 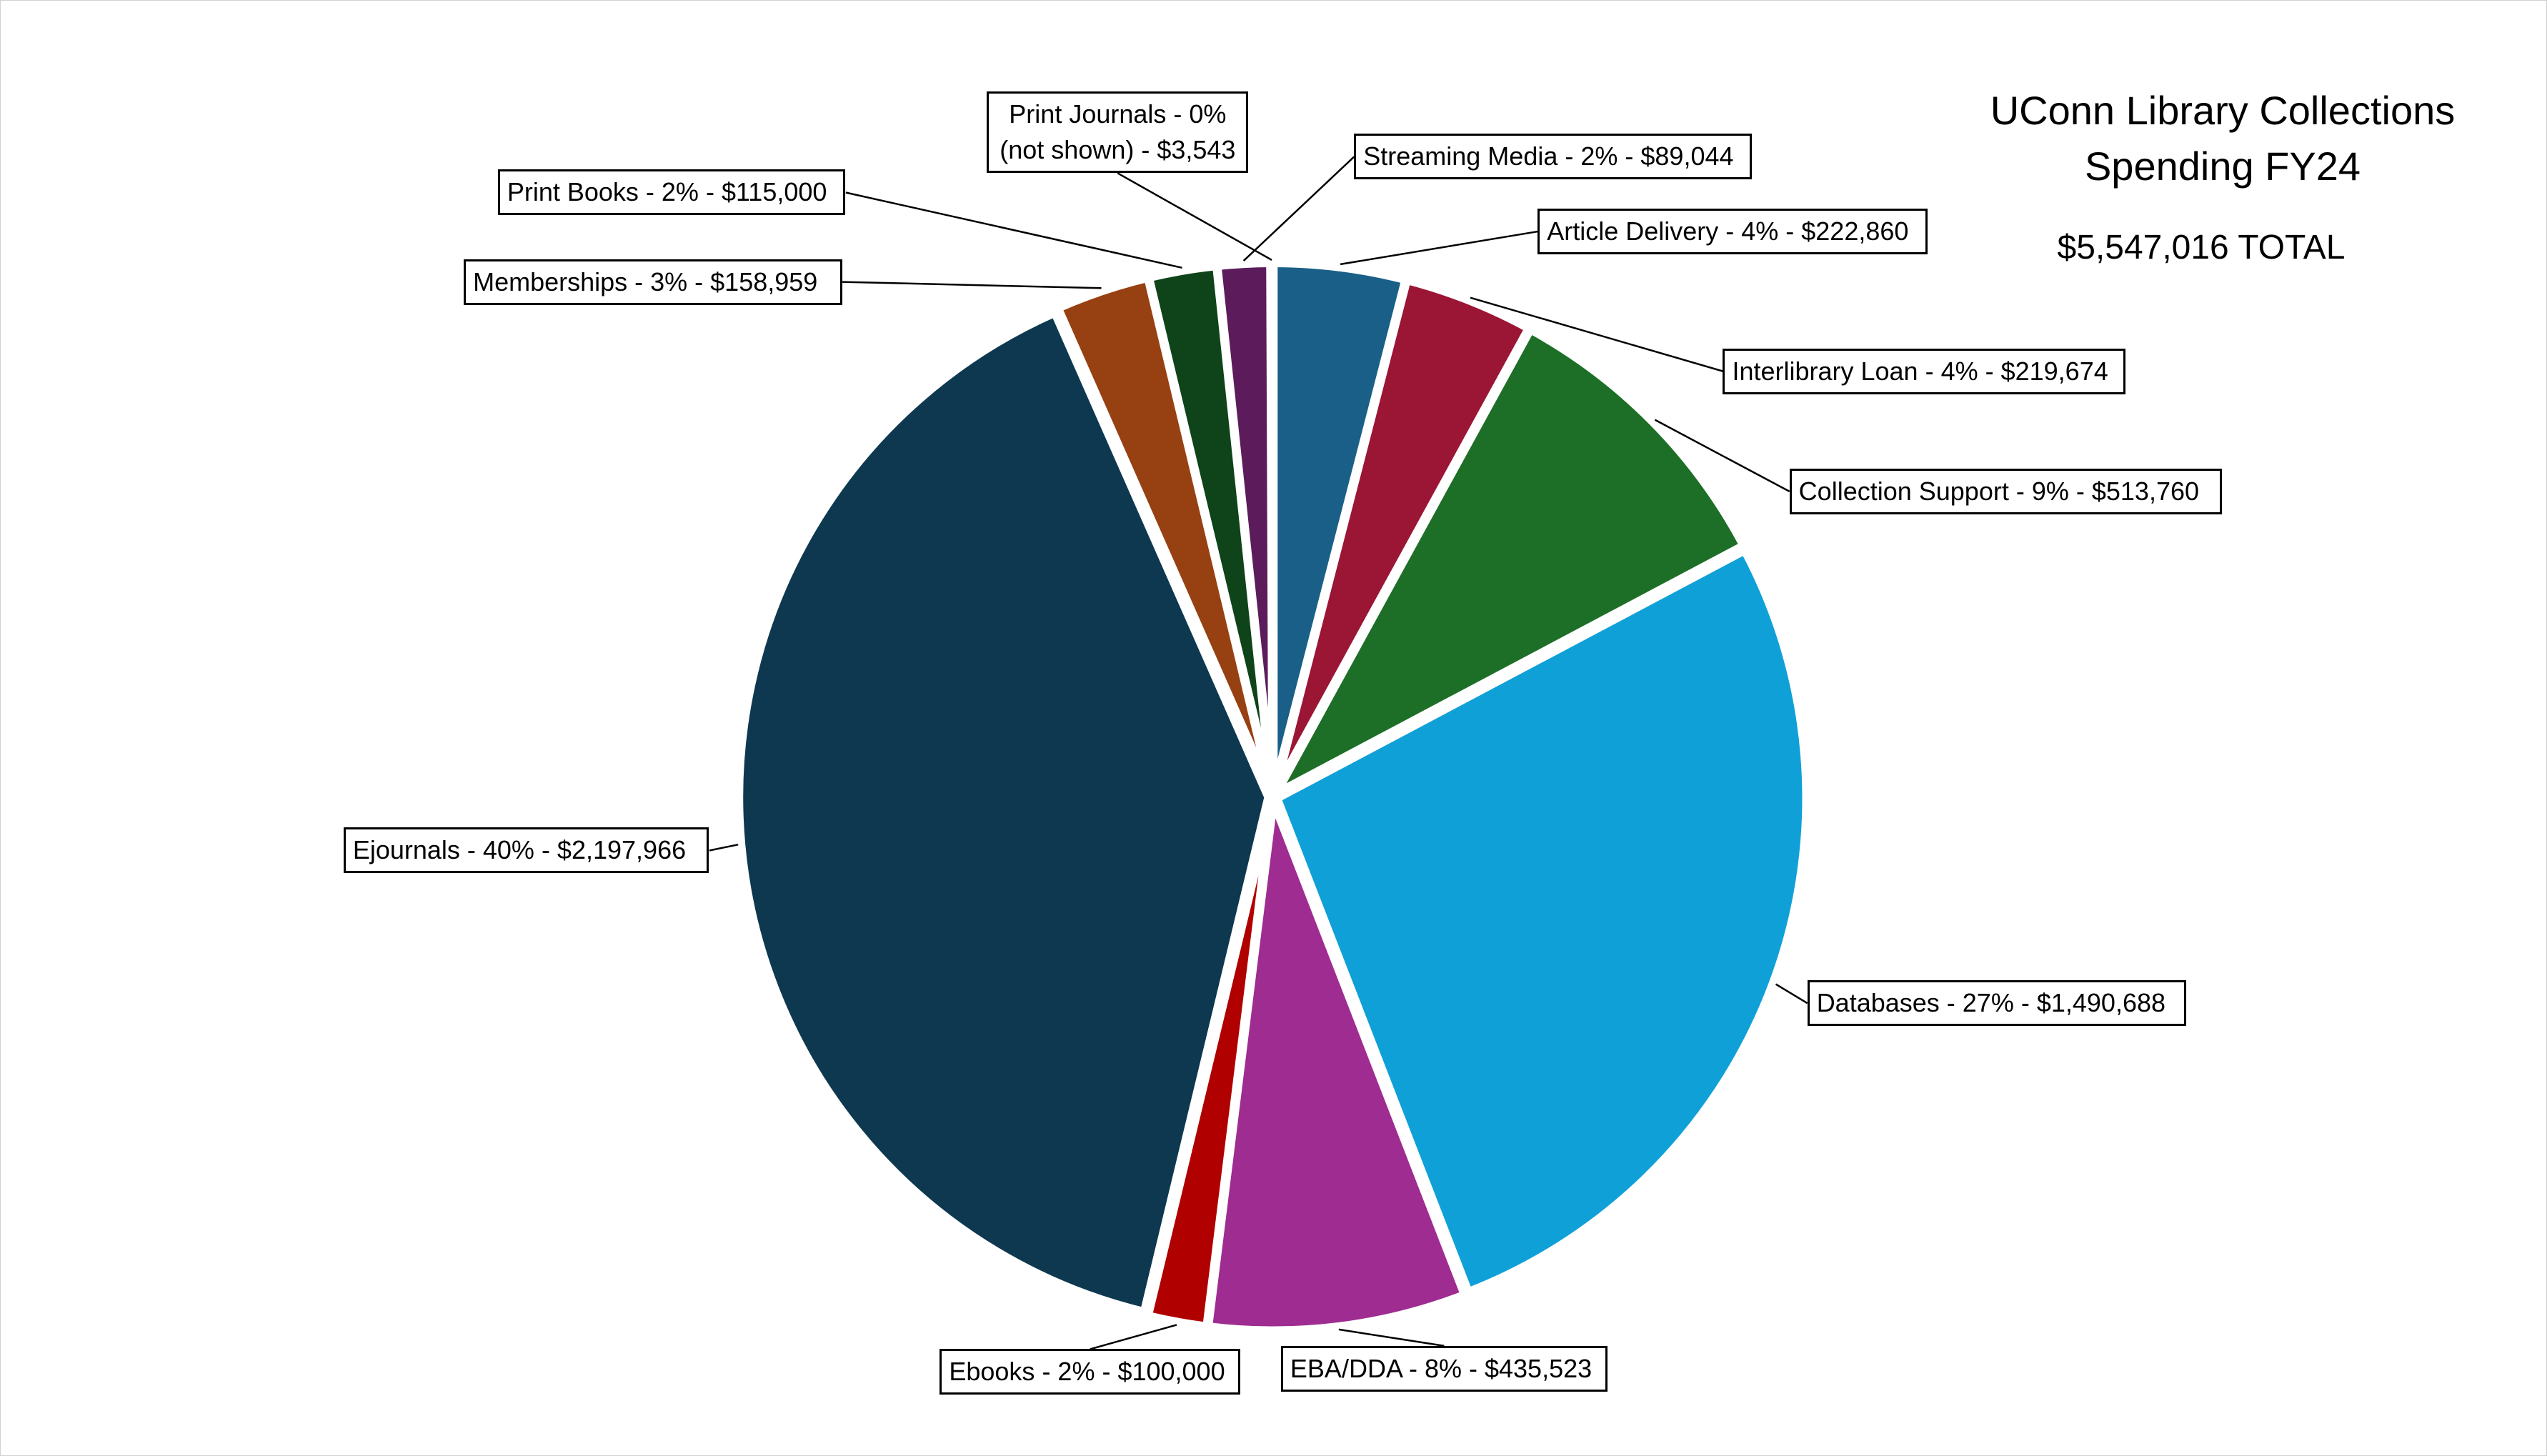 What do you see at coordinates (526, 851) in the screenshot?
I see `data-label: Ejournals - 40% - $2,197,966` at bounding box center [526, 851].